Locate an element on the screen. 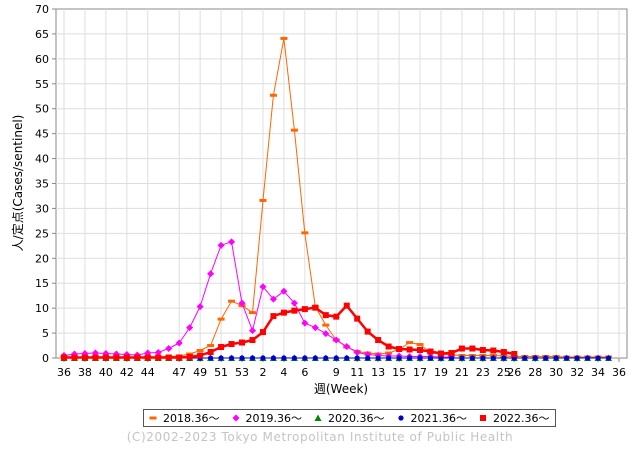 The image size is (640, 450). x-tick-label: 42 is located at coordinates (127, 372).